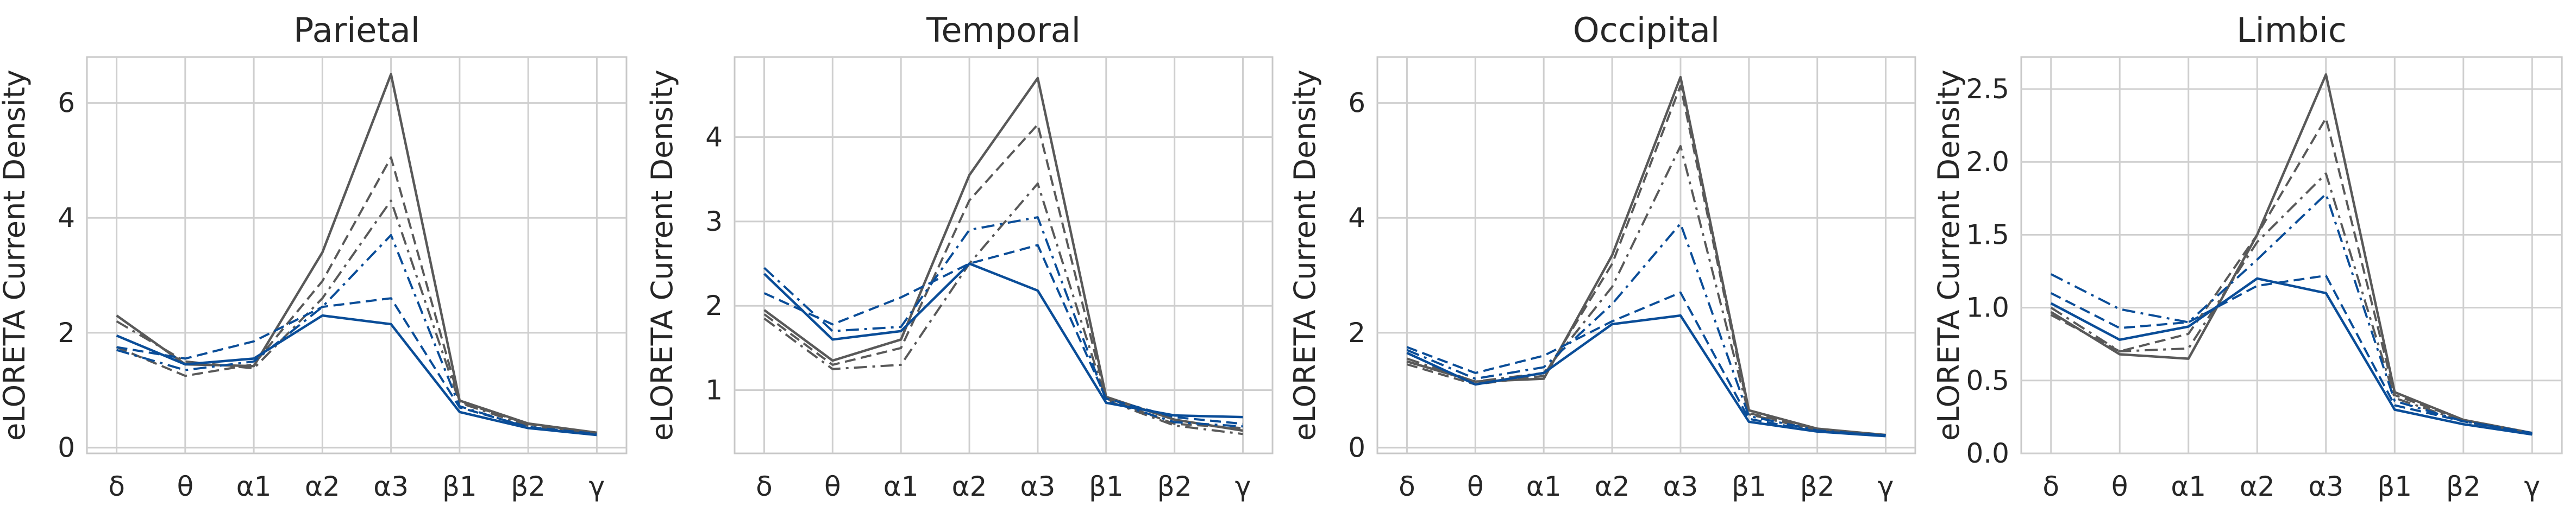  Describe the element at coordinates (2291, 30) in the screenshot. I see `chart-title: Limbic` at that location.